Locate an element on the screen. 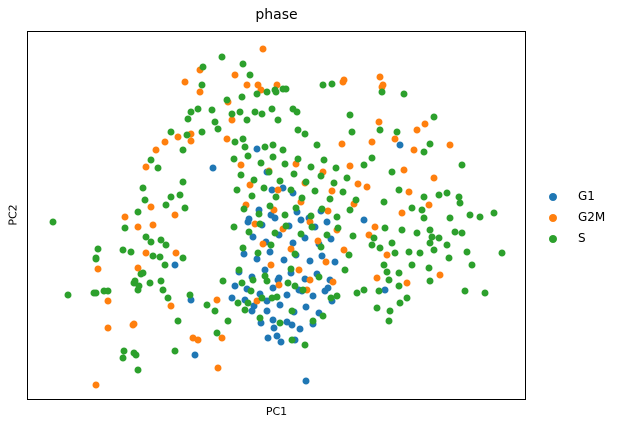 This screenshot has height=431, width=624. legend-entry-s: S is located at coordinates (577, 238).